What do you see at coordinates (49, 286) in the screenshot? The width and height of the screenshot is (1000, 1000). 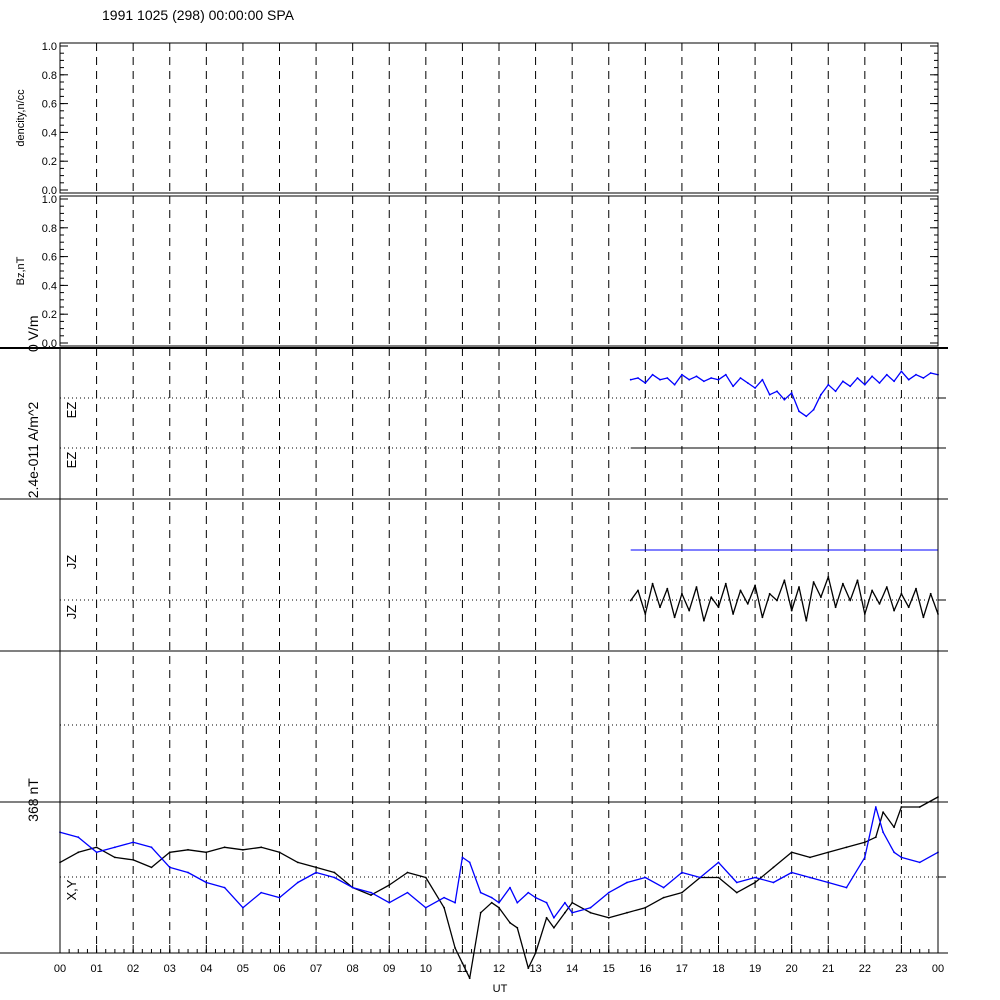 I see `bz-ytick-label-2: 0.4` at bounding box center [49, 286].